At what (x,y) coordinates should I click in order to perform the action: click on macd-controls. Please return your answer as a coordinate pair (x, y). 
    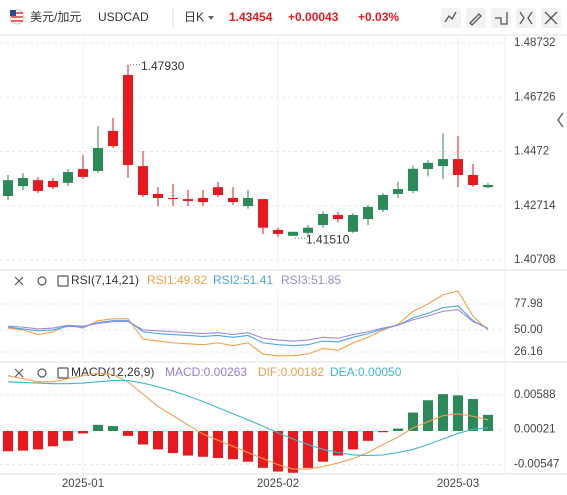
    Looking at the image, I should click on (41, 373).